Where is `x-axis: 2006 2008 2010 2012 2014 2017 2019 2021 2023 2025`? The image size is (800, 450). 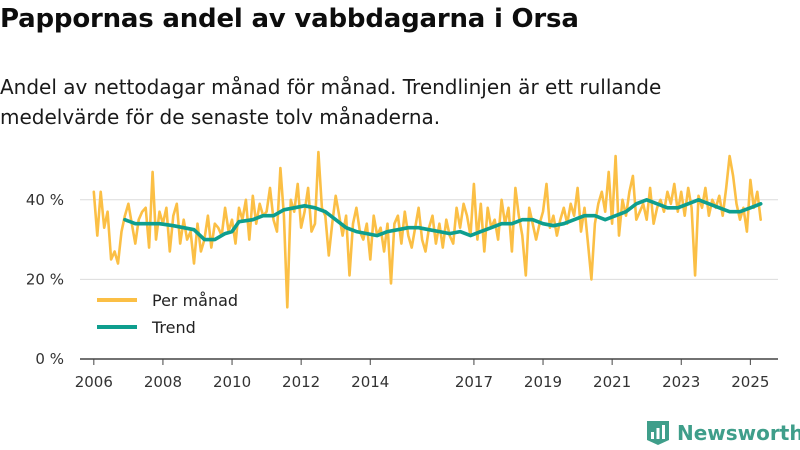
x-axis: 2006 2008 2010 2012 2014 2017 2019 2021 2023 2025 is located at coordinates (426, 374).